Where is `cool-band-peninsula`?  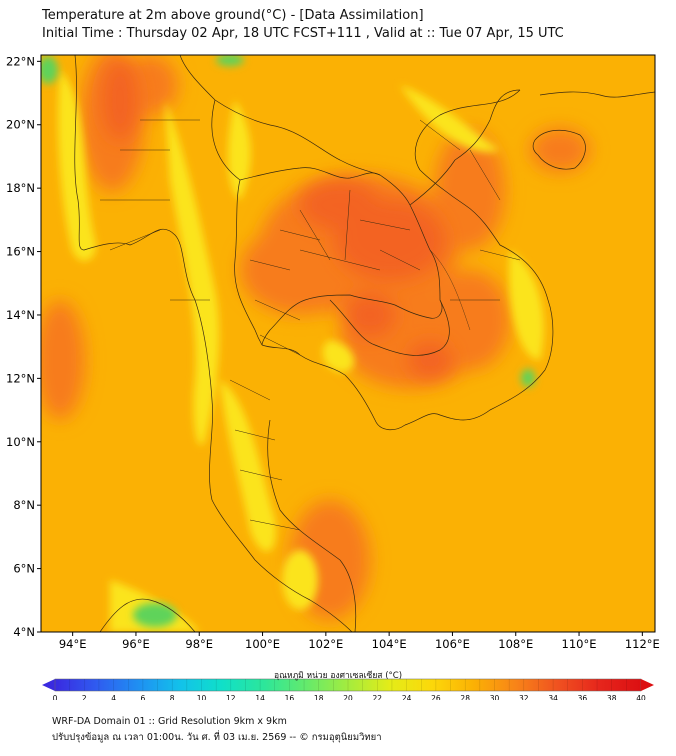
cool-band-peninsula is located at coordinates (248, 466).